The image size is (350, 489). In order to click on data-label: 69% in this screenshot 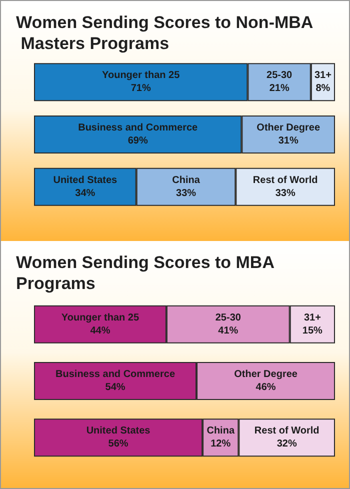, I will do `click(138, 141)`.